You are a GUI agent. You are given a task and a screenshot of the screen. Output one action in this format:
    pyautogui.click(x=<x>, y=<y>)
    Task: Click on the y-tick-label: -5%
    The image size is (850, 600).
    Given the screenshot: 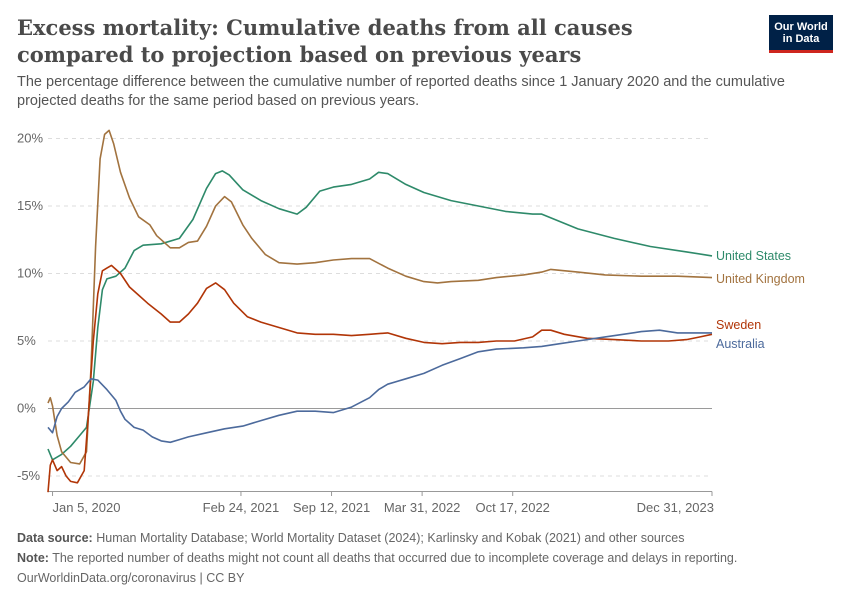 What is the action you would take?
    pyautogui.click(x=29, y=475)
    